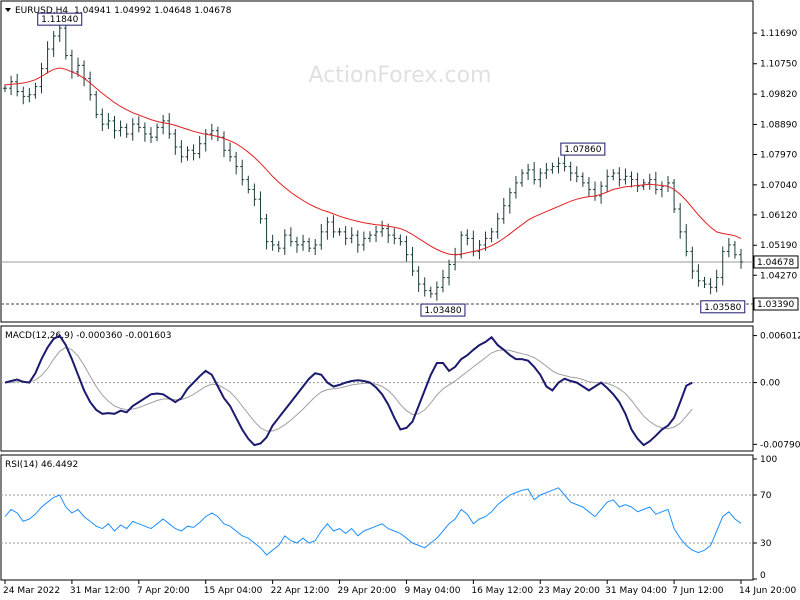 The height and width of the screenshot is (600, 800). I want to click on price-tick-label: 1.09820, so click(778, 95).